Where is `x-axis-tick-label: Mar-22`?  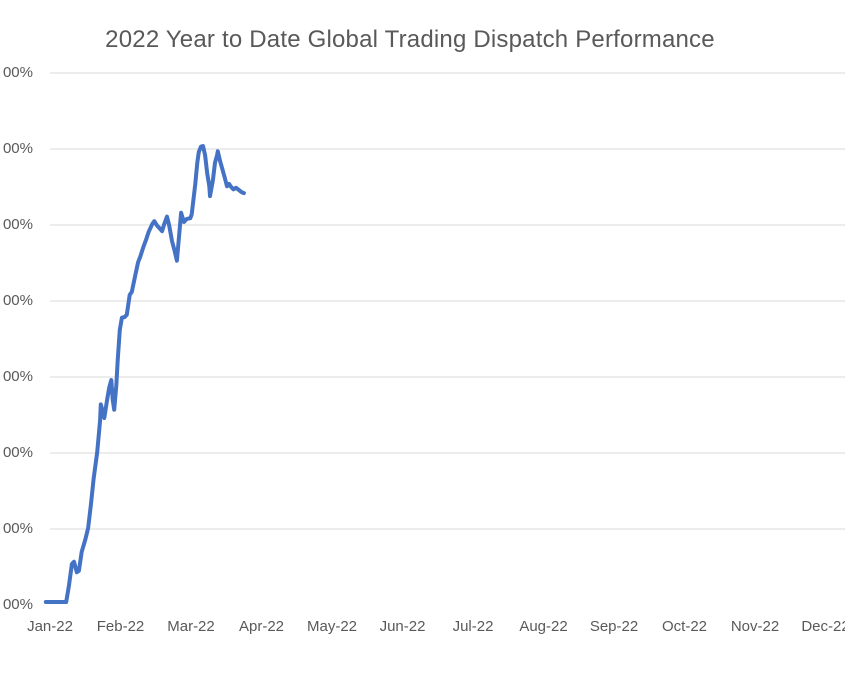
x-axis-tick-label: Mar-22 is located at coordinates (191, 626).